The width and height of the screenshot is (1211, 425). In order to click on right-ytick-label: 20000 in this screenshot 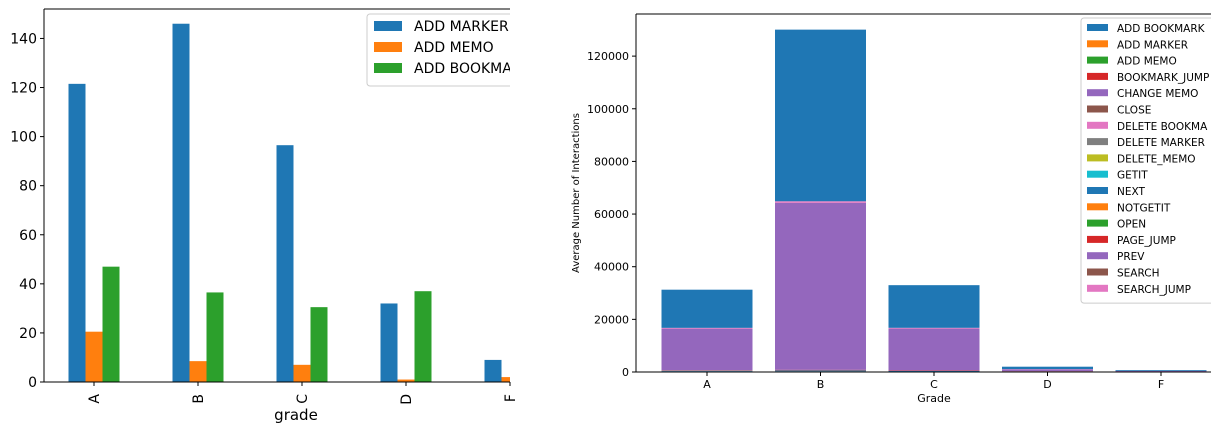, I will do `click(611, 319)`.